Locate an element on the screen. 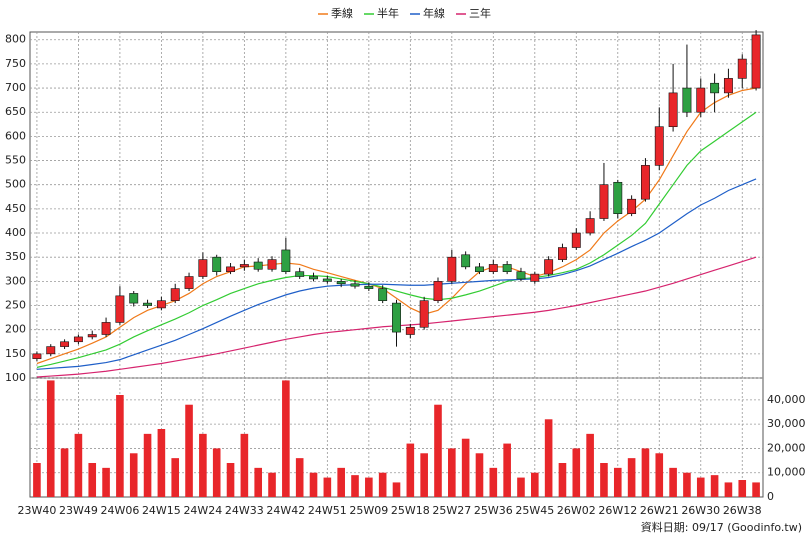  x-tick-label: 26W21 is located at coordinates (659, 510).